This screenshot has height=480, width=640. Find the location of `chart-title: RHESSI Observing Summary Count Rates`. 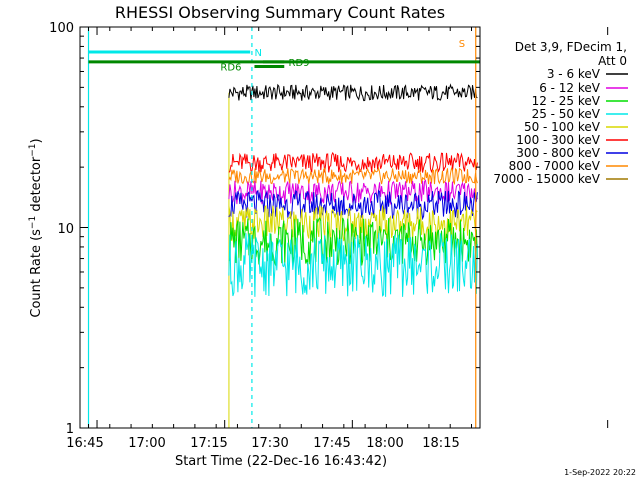

chart-title: RHESSI Observing Summary Count Rates is located at coordinates (280, 12).